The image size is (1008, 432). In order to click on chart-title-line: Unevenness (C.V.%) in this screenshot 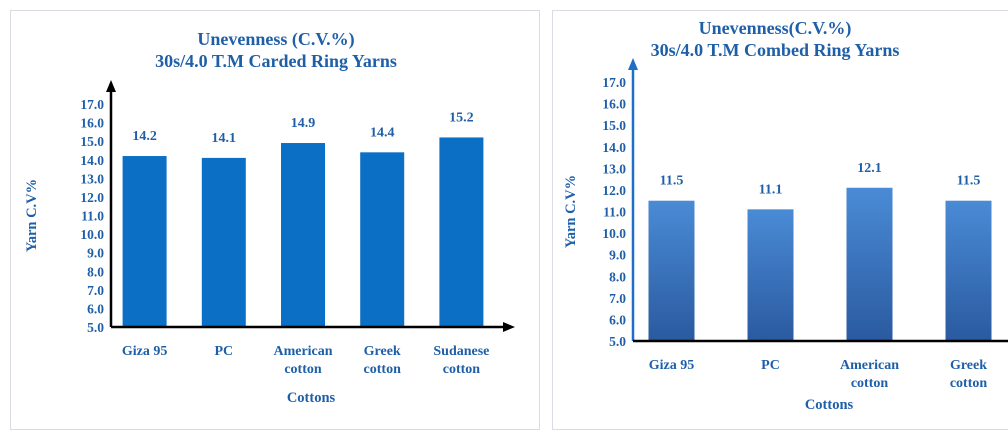, I will do `click(275, 39)`.